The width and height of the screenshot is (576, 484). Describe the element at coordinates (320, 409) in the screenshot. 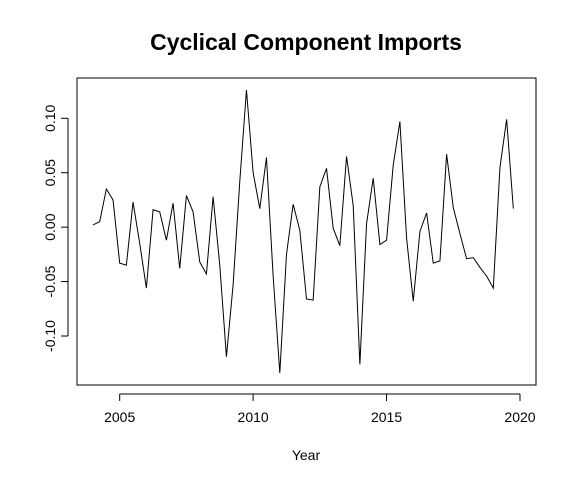

I see `x-axis: 2005 2010 2015 2020` at that location.